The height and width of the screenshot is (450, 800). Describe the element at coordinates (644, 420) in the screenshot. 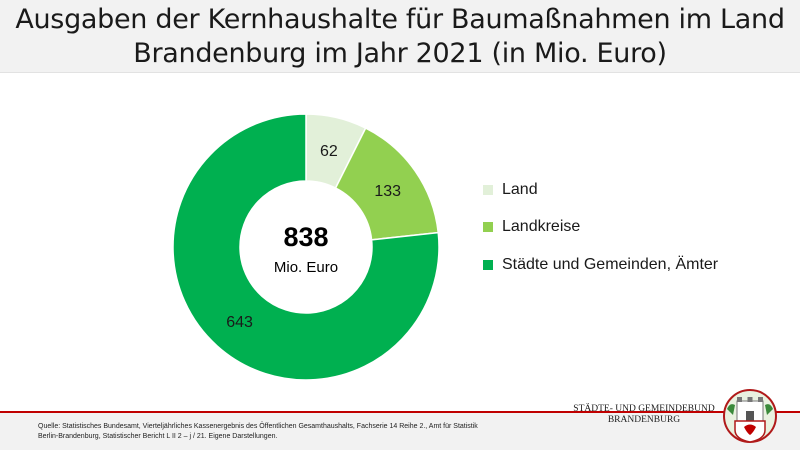

I see `organization-line-2: BRANDENBURG` at that location.